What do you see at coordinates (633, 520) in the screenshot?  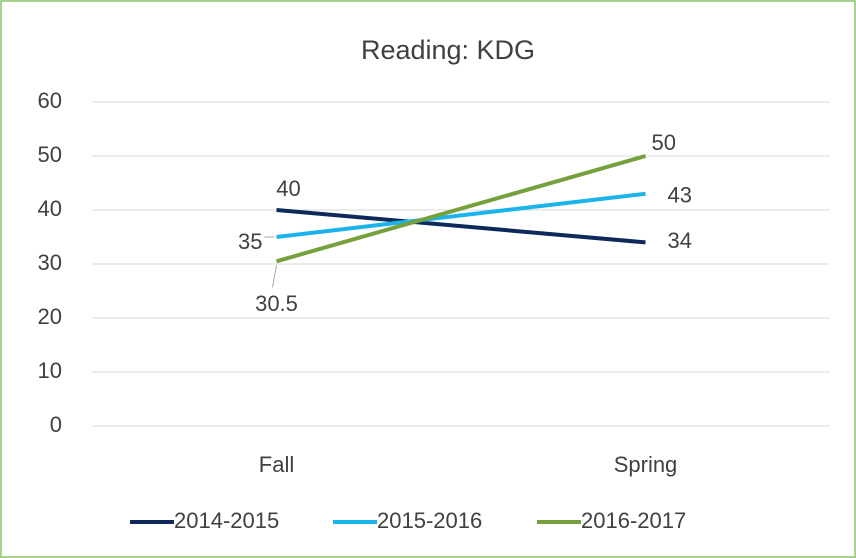 I see `legend-label: 2016-2017` at bounding box center [633, 520].